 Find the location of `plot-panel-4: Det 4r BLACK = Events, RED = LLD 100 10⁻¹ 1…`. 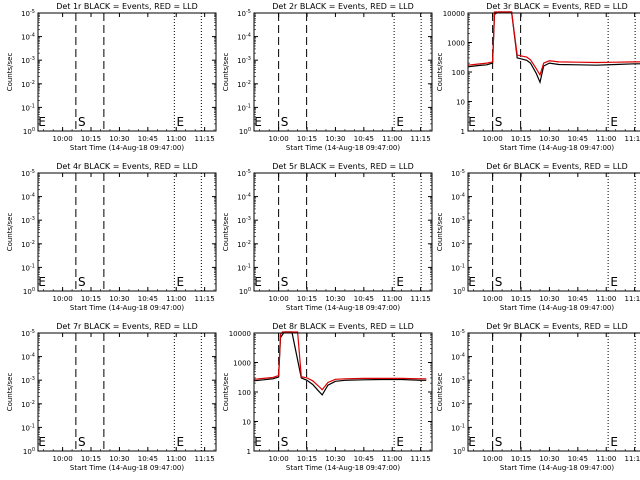

plot-panel-4: Det 4r BLACK = Events, RED = LLD 100 10⁻¹ 1… is located at coordinates (111, 237).